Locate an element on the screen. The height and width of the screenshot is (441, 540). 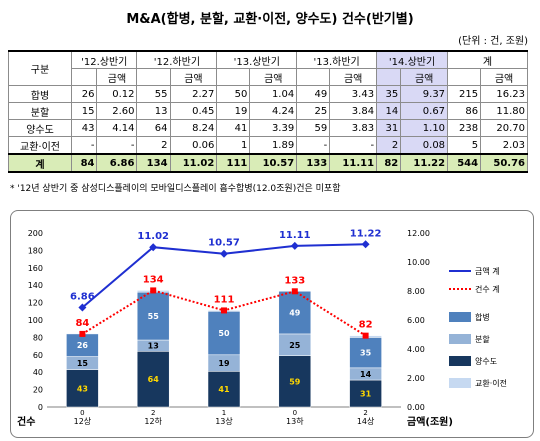
line-data-label: 111 is located at coordinates (224, 299).